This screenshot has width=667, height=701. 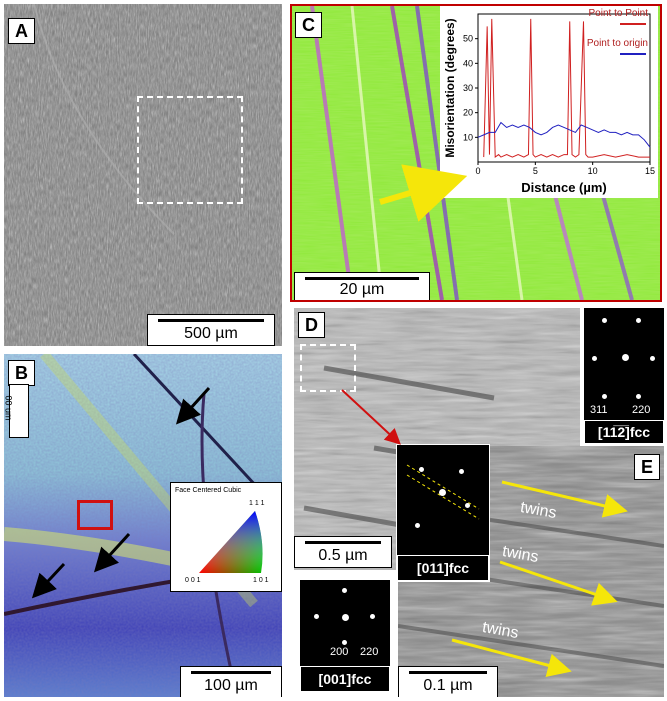 What do you see at coordinates (564, 134) in the screenshot?
I see `series-line-point-to-origin` at bounding box center [564, 134].